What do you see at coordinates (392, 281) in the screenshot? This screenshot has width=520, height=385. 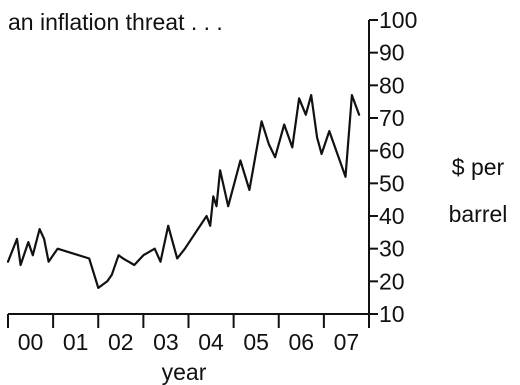 I see `y-tick-label: 20` at bounding box center [392, 281].